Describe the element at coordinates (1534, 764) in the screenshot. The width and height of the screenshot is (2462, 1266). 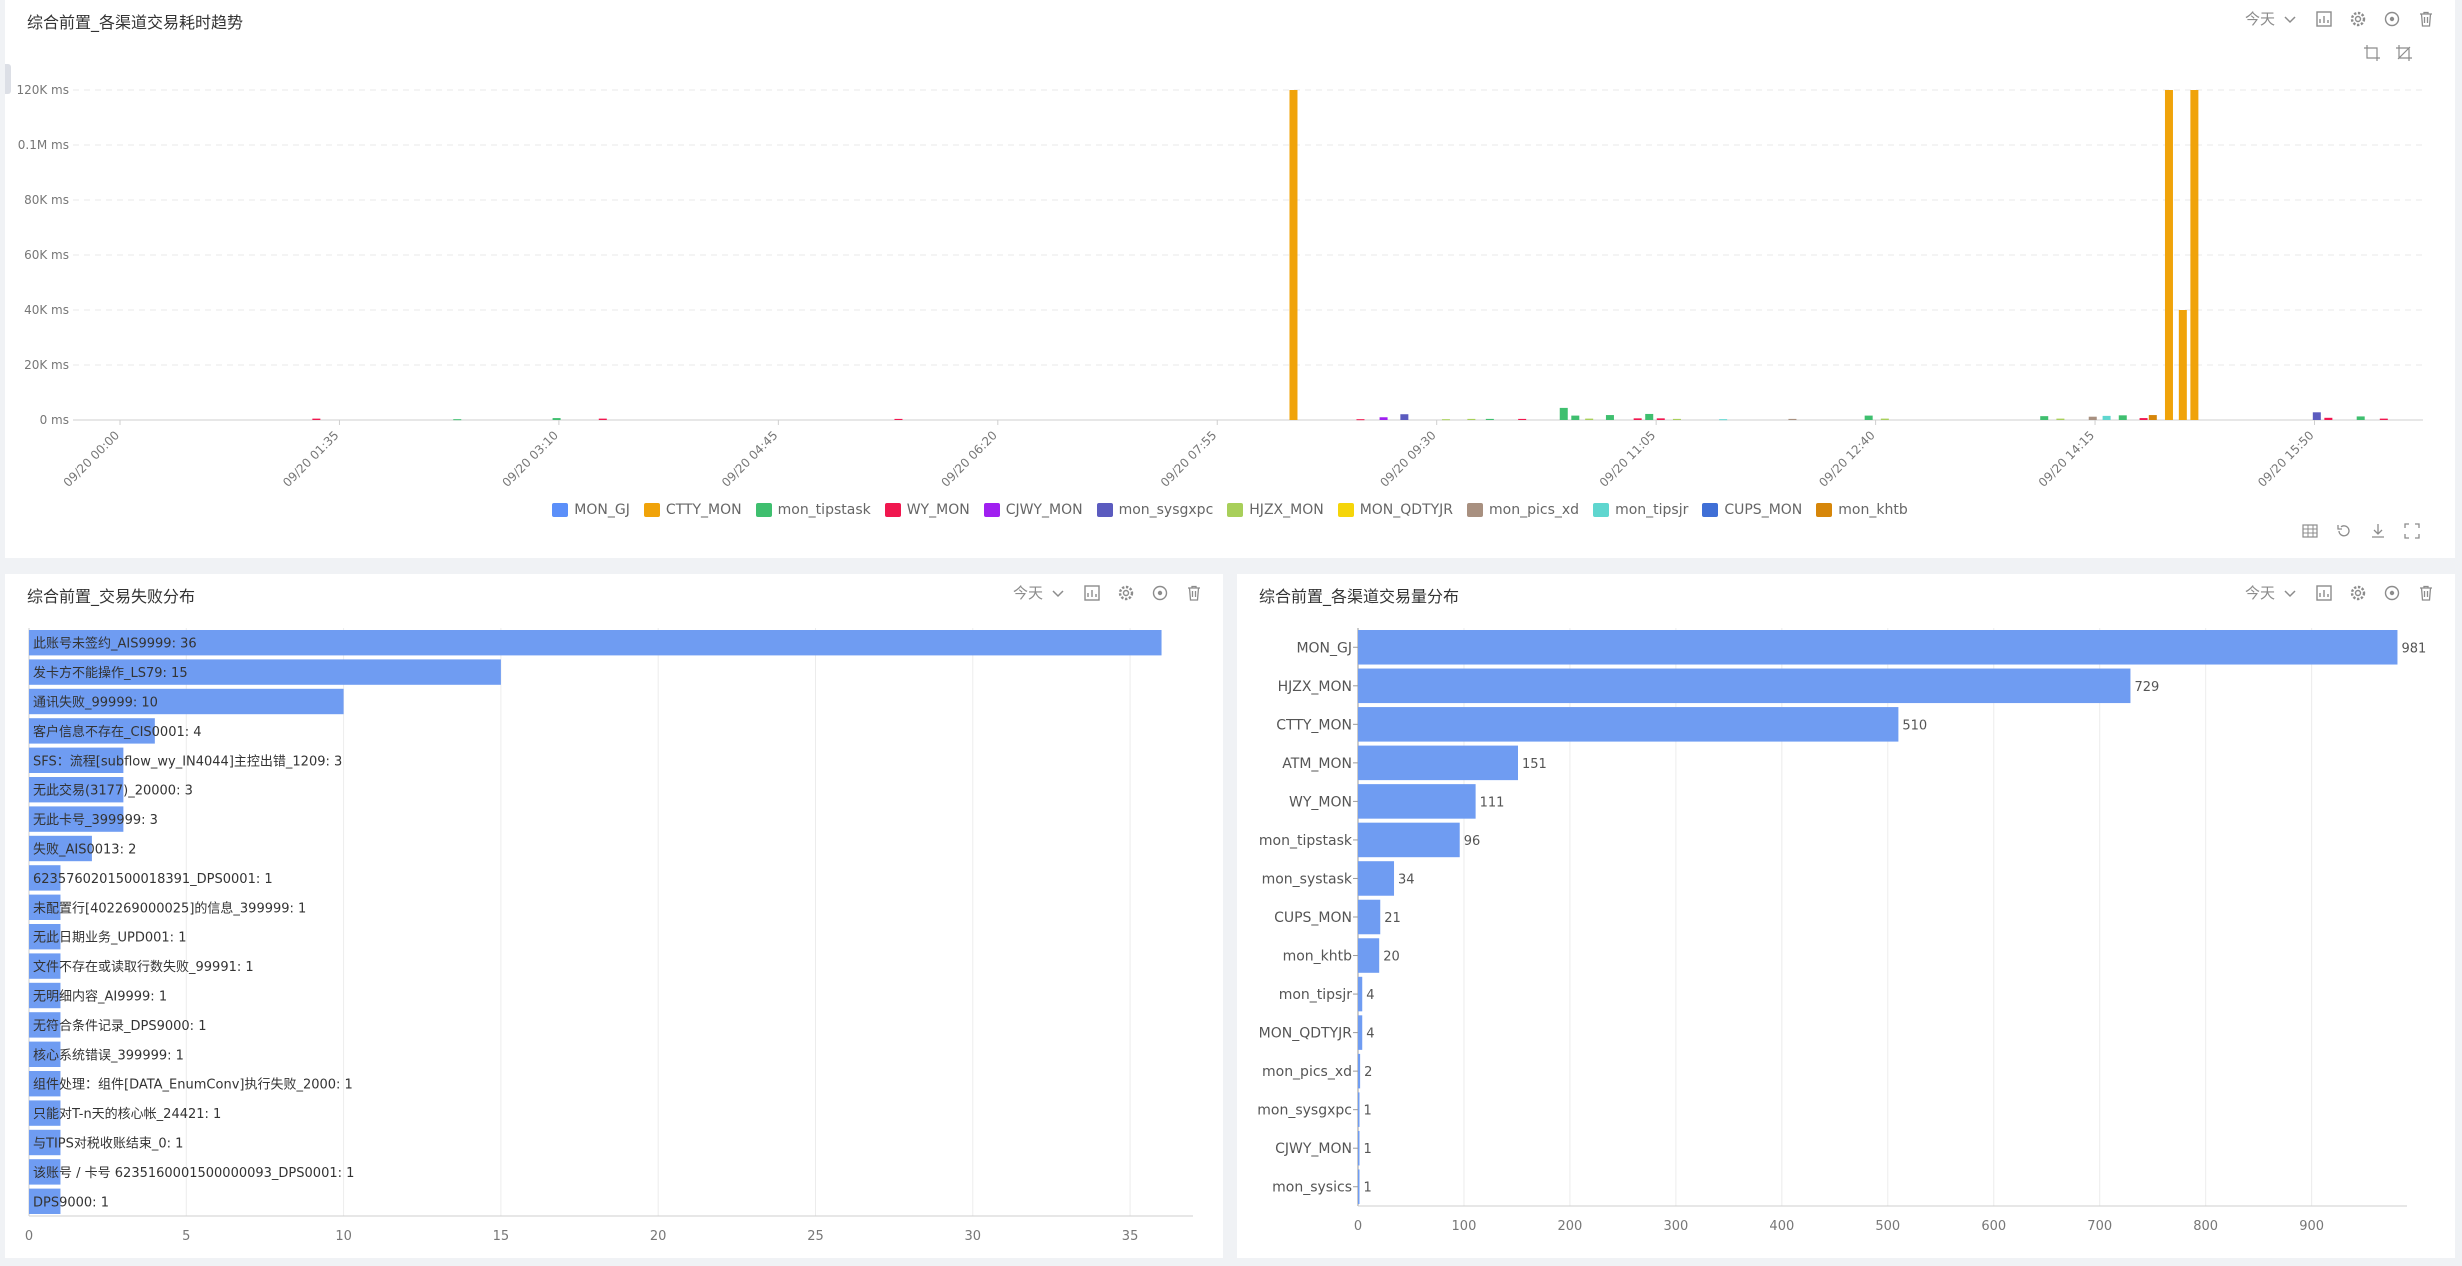
I see `value-label: 151` at that location.